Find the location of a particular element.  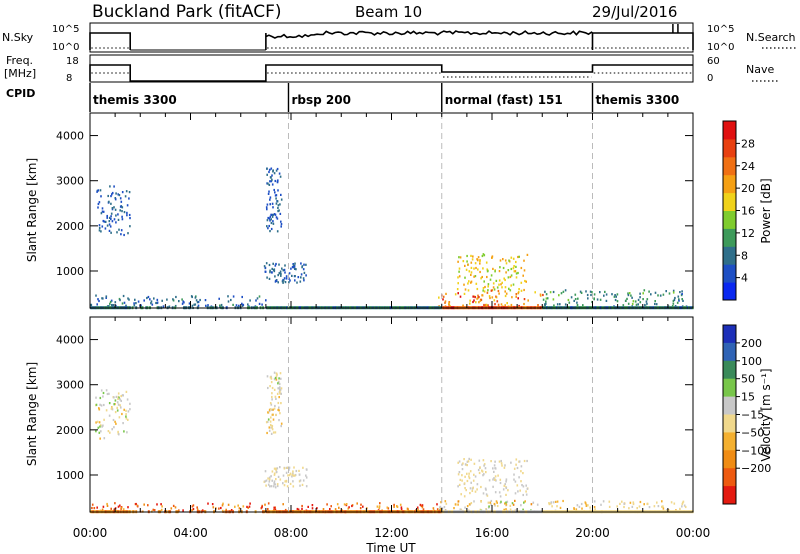

colorbar-tick-label: 24 is located at coordinates (748, 166).